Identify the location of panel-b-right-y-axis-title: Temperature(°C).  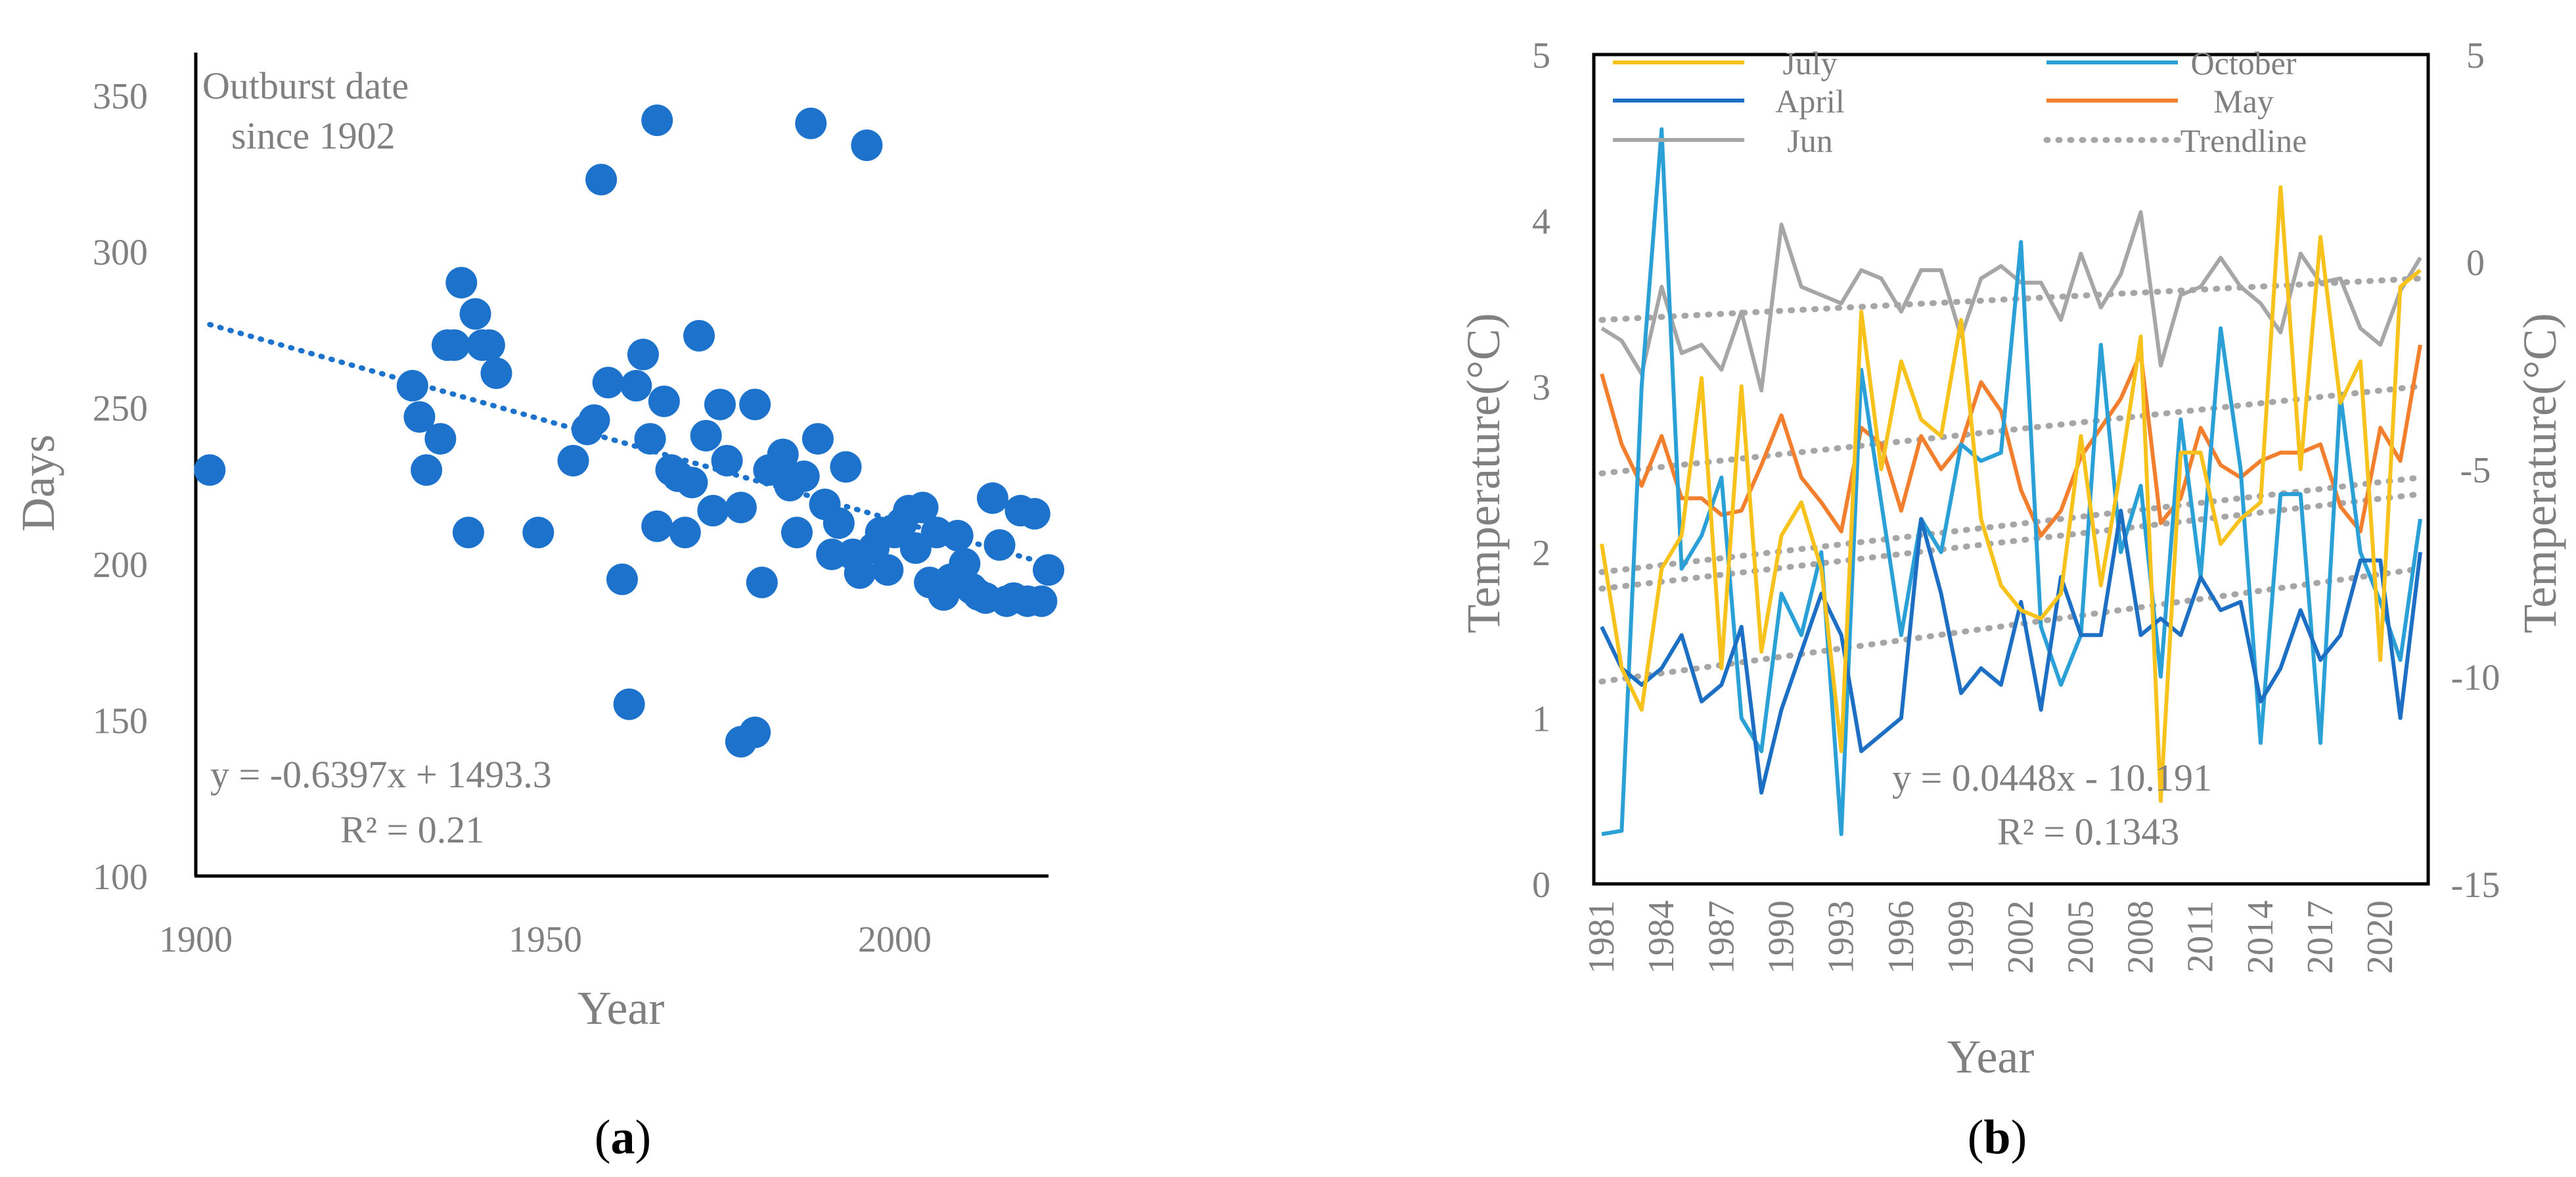
(2540, 473).